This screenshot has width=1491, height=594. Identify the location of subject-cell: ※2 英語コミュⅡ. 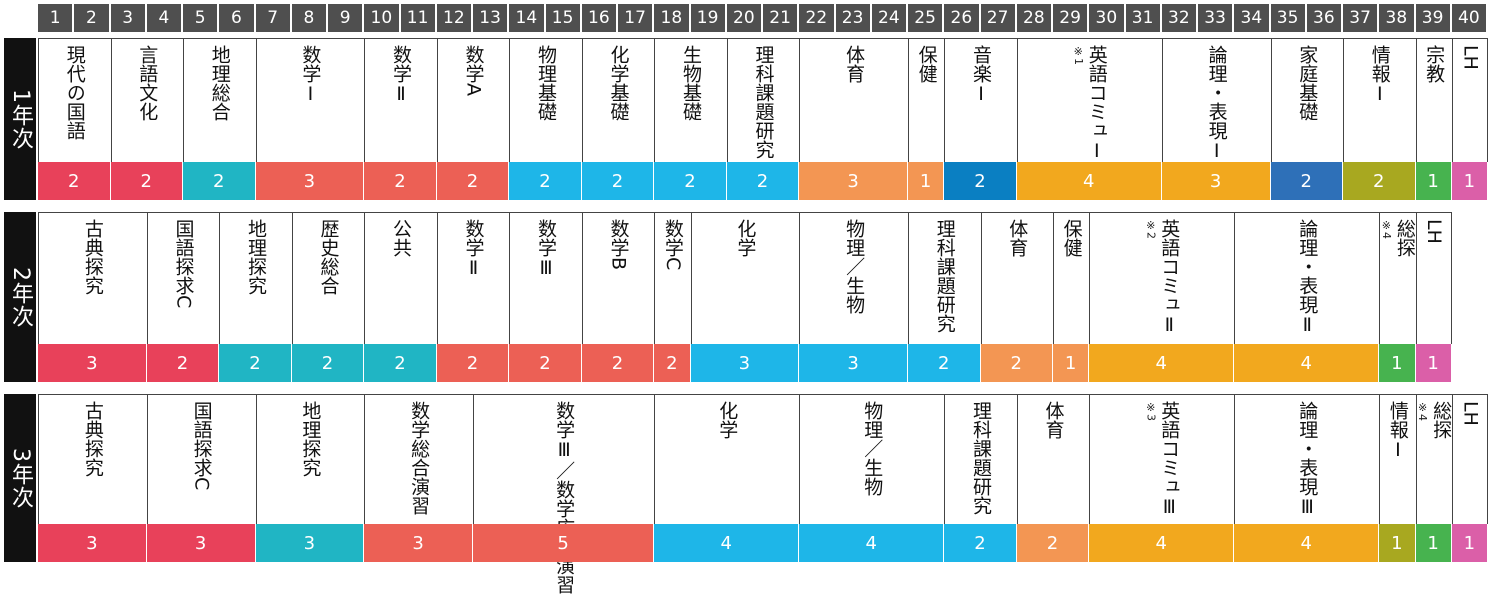
(1162, 278).